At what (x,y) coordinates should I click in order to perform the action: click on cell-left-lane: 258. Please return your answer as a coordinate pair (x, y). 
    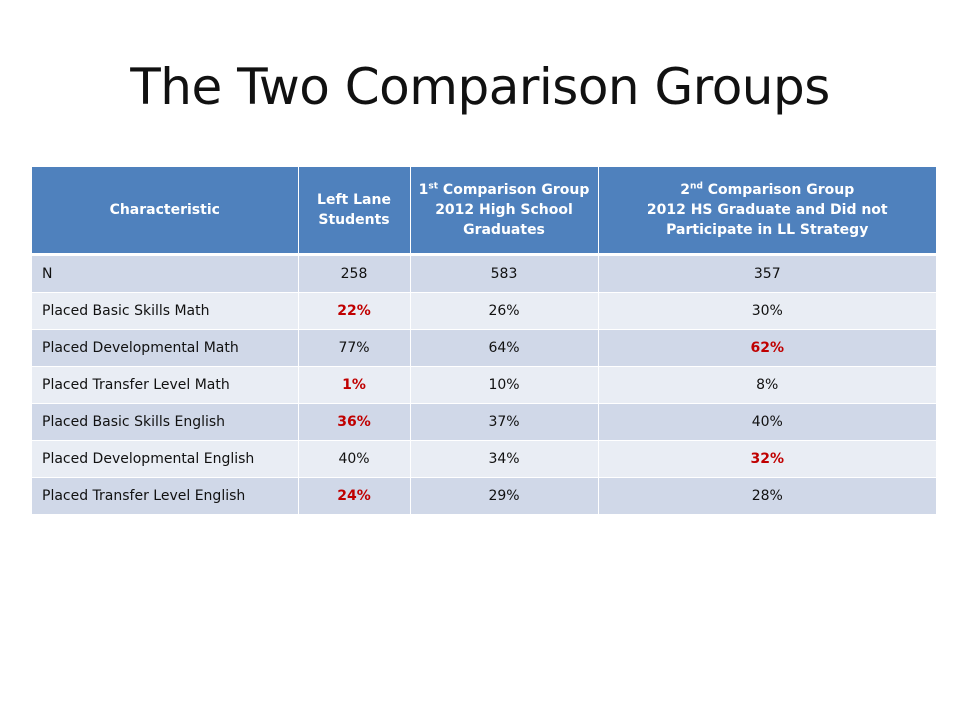
    Looking at the image, I should click on (354, 273).